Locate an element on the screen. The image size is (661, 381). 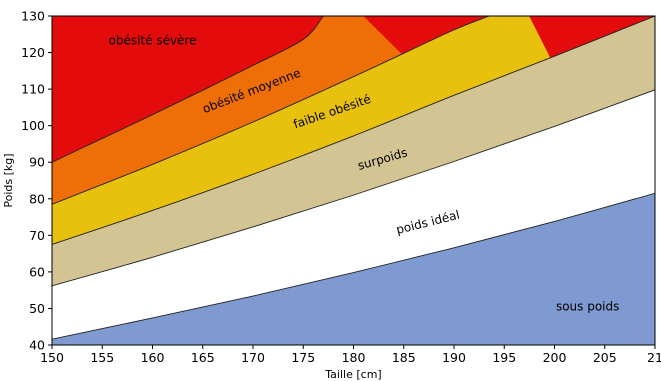
x-tick-label: 200 is located at coordinates (555, 357).